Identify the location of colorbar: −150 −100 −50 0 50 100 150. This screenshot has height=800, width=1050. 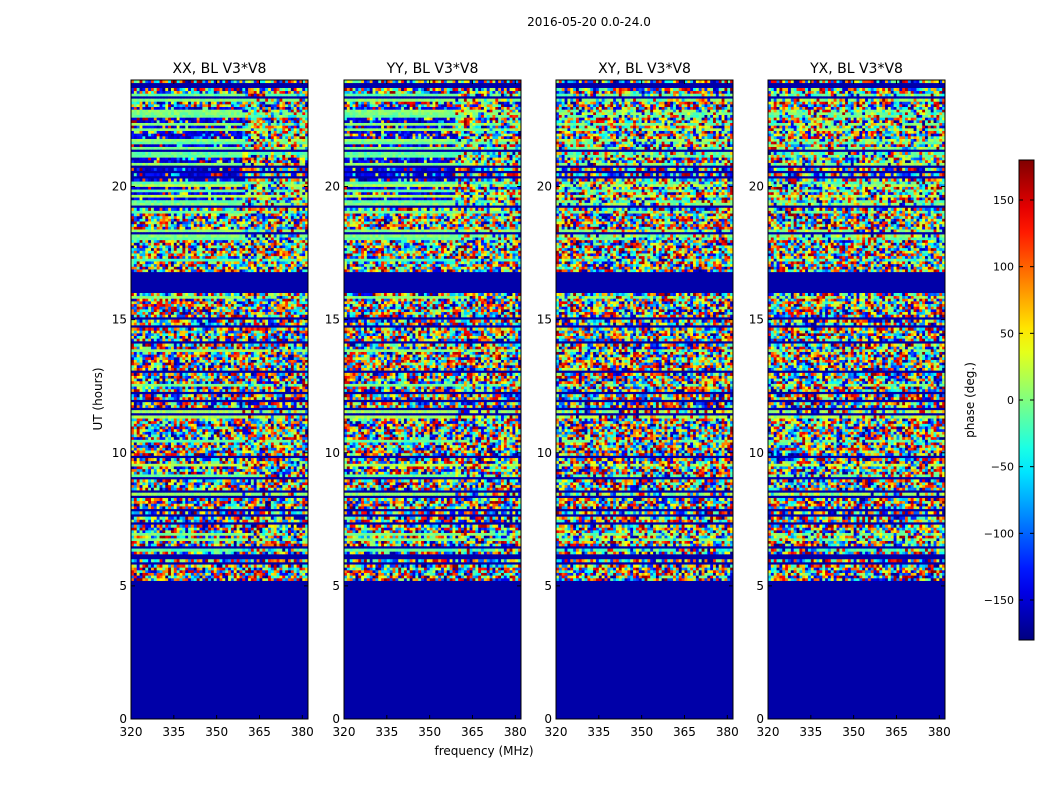
(1009, 400).